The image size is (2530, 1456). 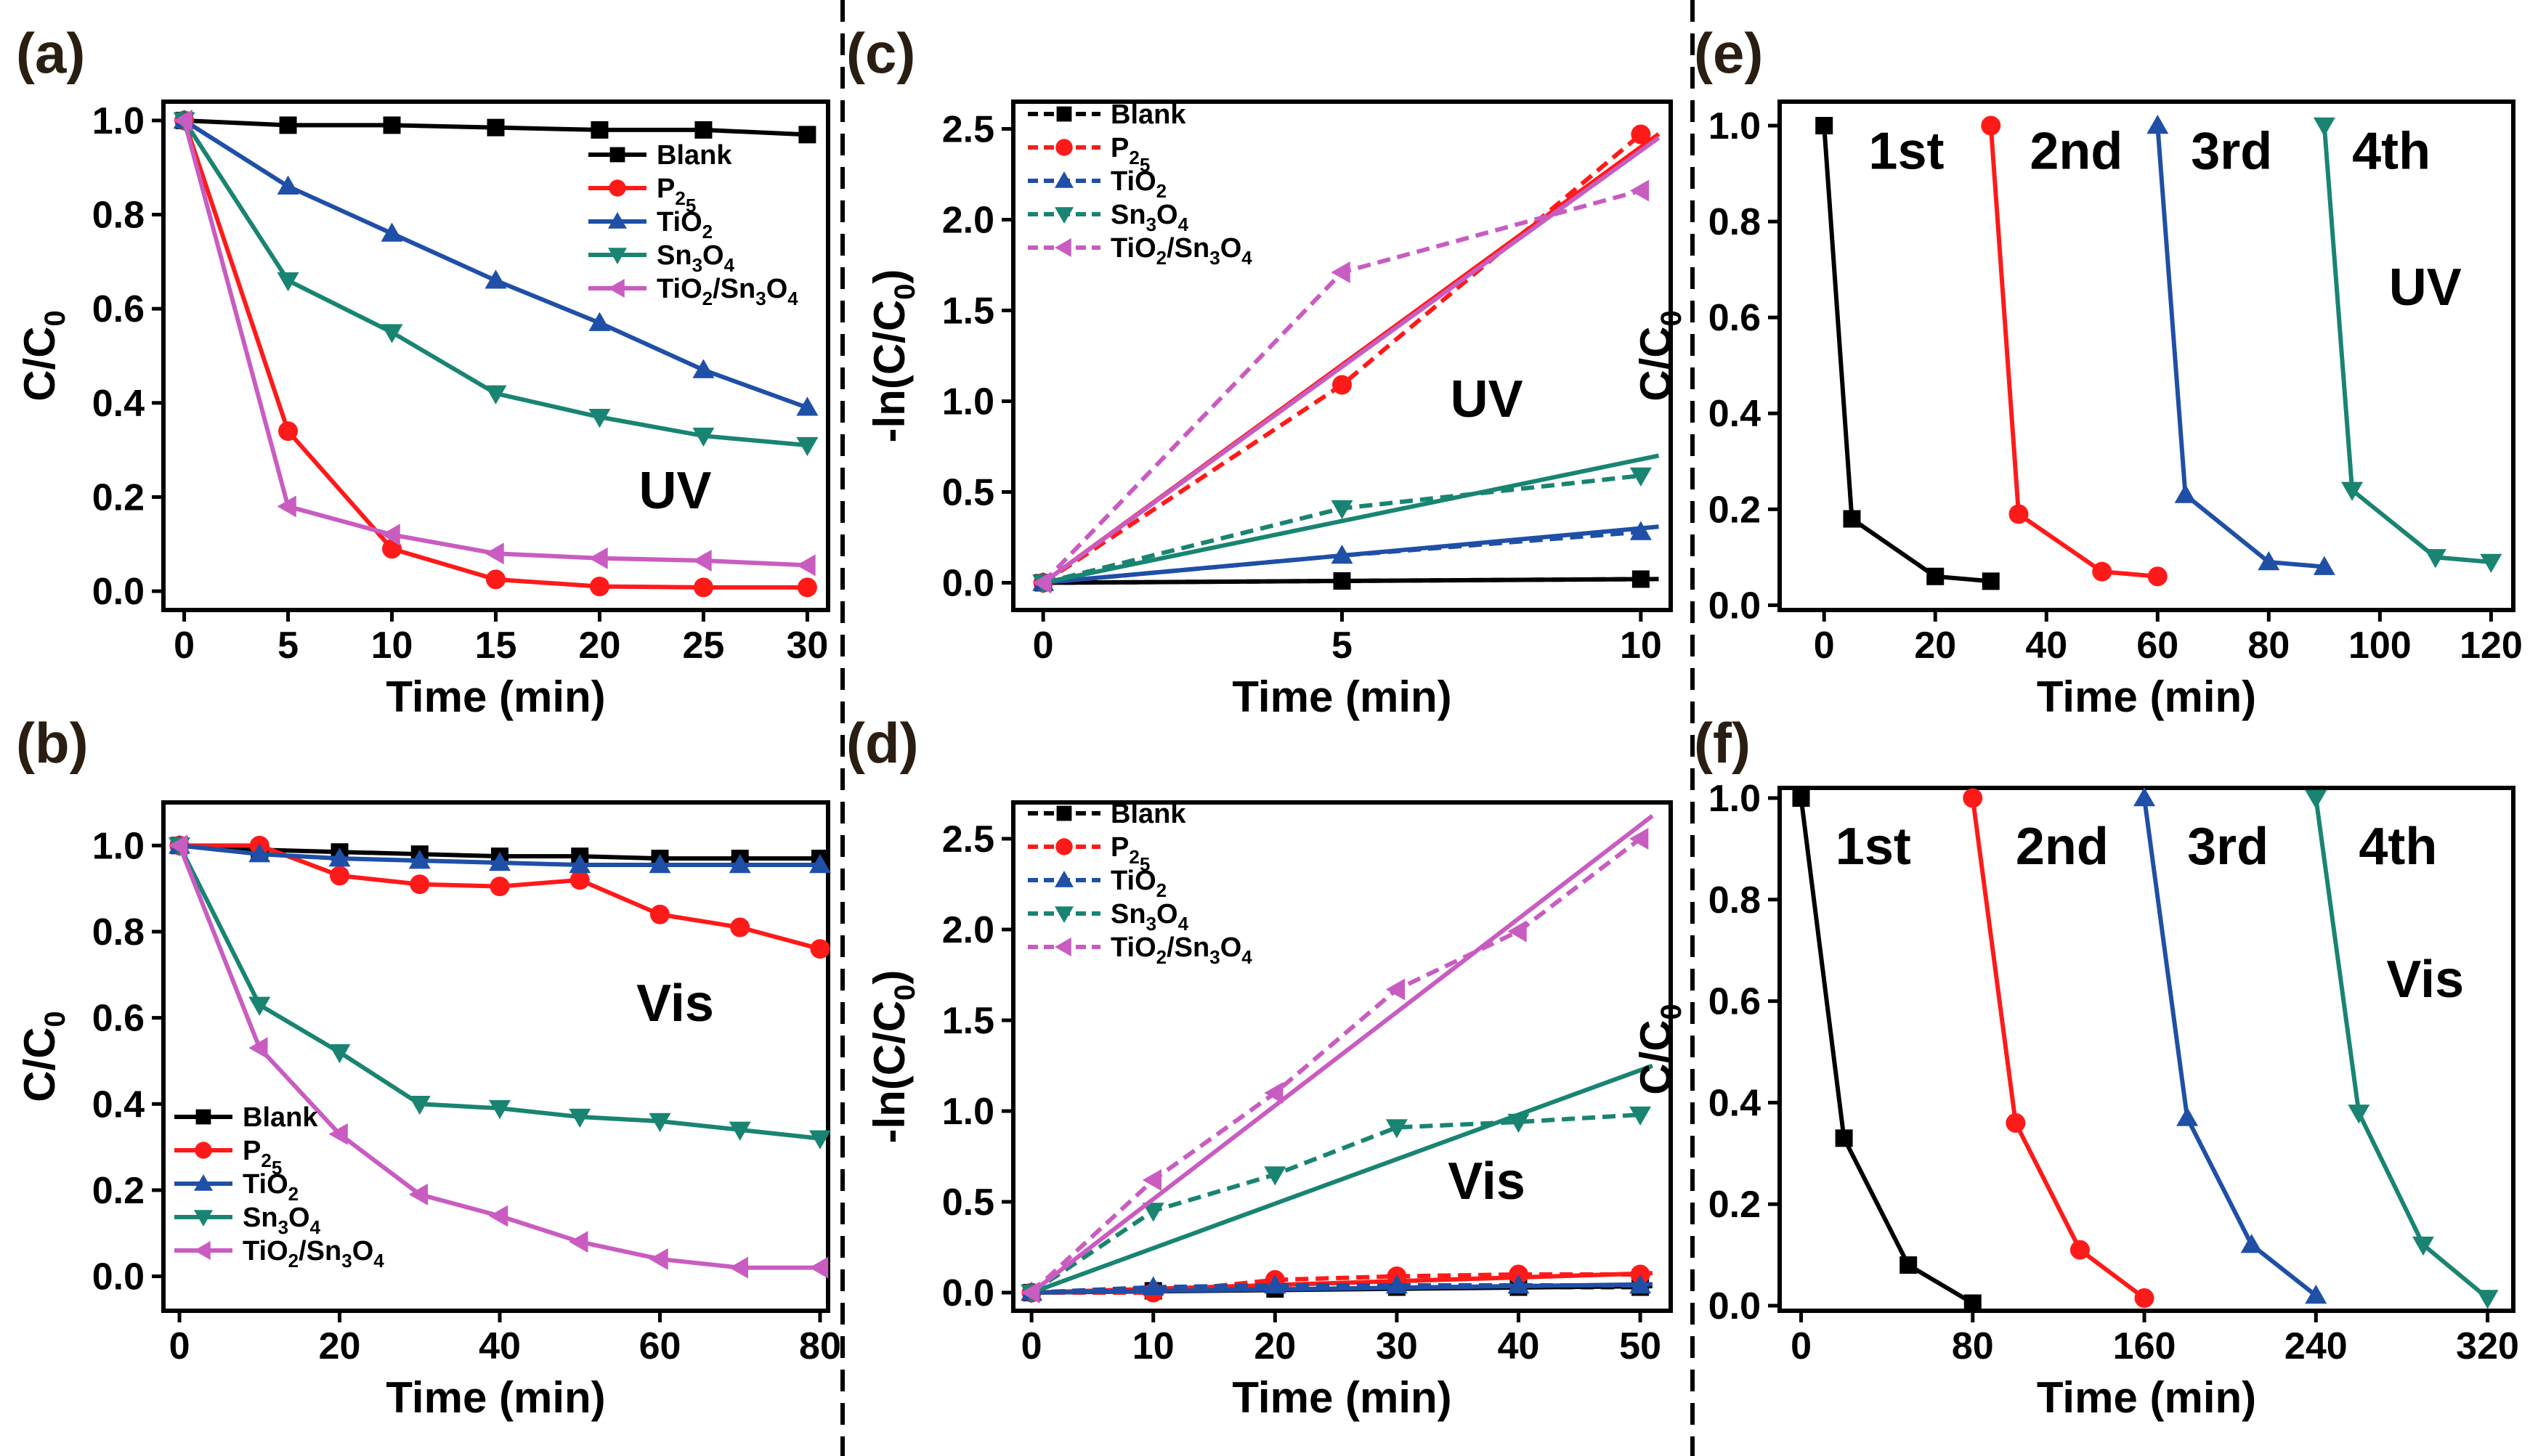 What do you see at coordinates (2241, 345) in the screenshot?
I see `series-3rd` at bounding box center [2241, 345].